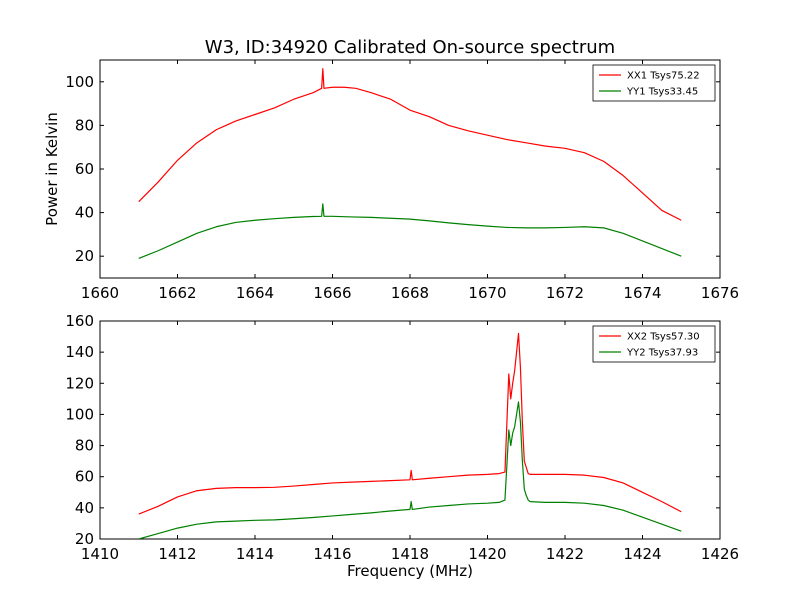 This screenshot has height=600, width=800. I want to click on x-tick-label: 1410, so click(100, 554).